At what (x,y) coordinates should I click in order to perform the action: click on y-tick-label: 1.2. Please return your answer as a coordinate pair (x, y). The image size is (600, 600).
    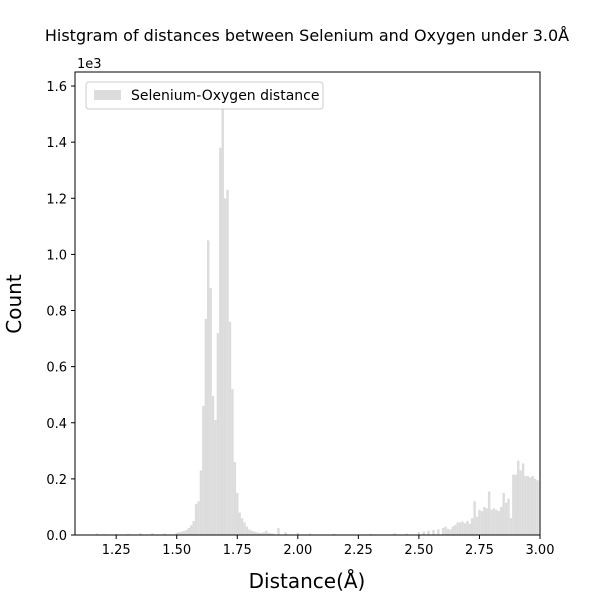
    Looking at the image, I should click on (56, 199).